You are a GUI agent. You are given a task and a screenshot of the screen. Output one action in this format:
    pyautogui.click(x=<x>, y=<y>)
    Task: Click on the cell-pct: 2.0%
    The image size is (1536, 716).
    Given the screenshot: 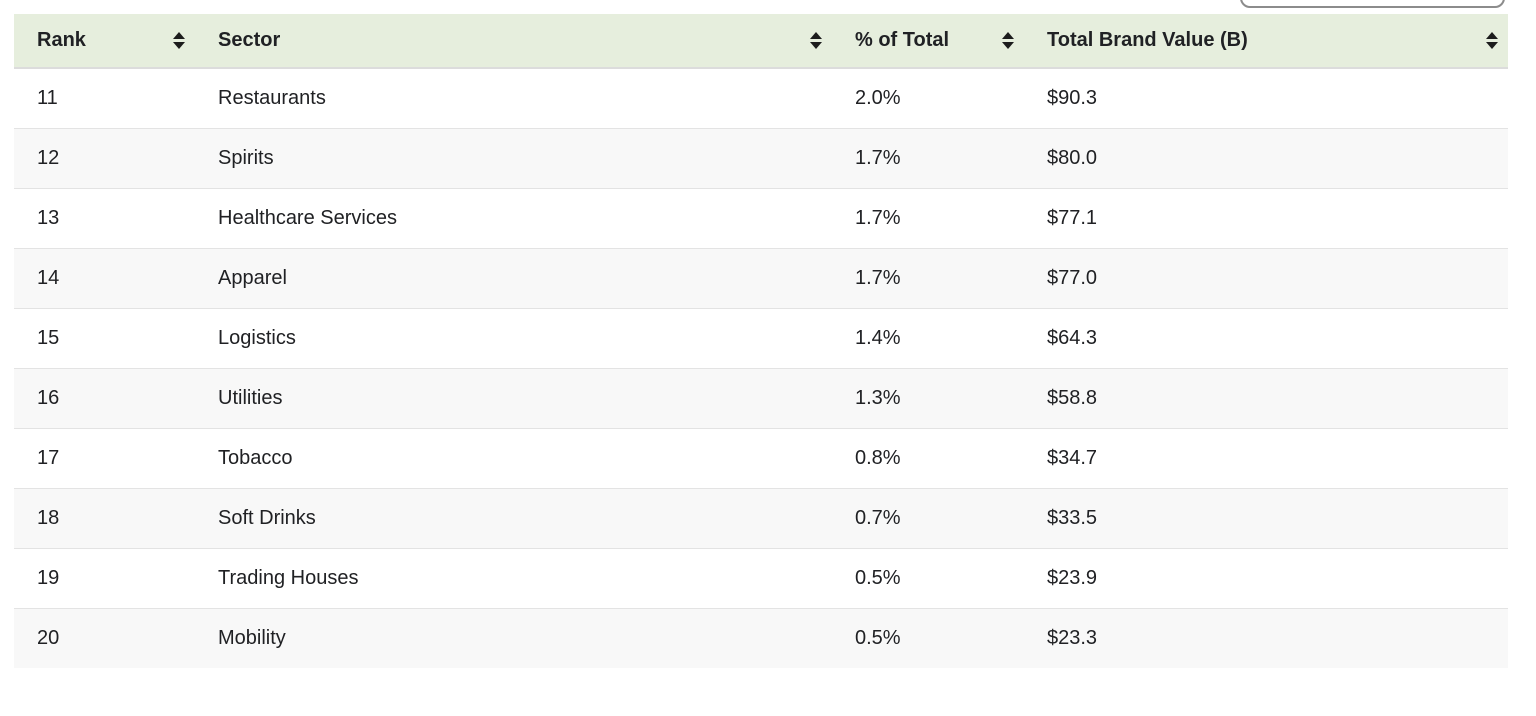 What is the action you would take?
    pyautogui.click(x=878, y=97)
    